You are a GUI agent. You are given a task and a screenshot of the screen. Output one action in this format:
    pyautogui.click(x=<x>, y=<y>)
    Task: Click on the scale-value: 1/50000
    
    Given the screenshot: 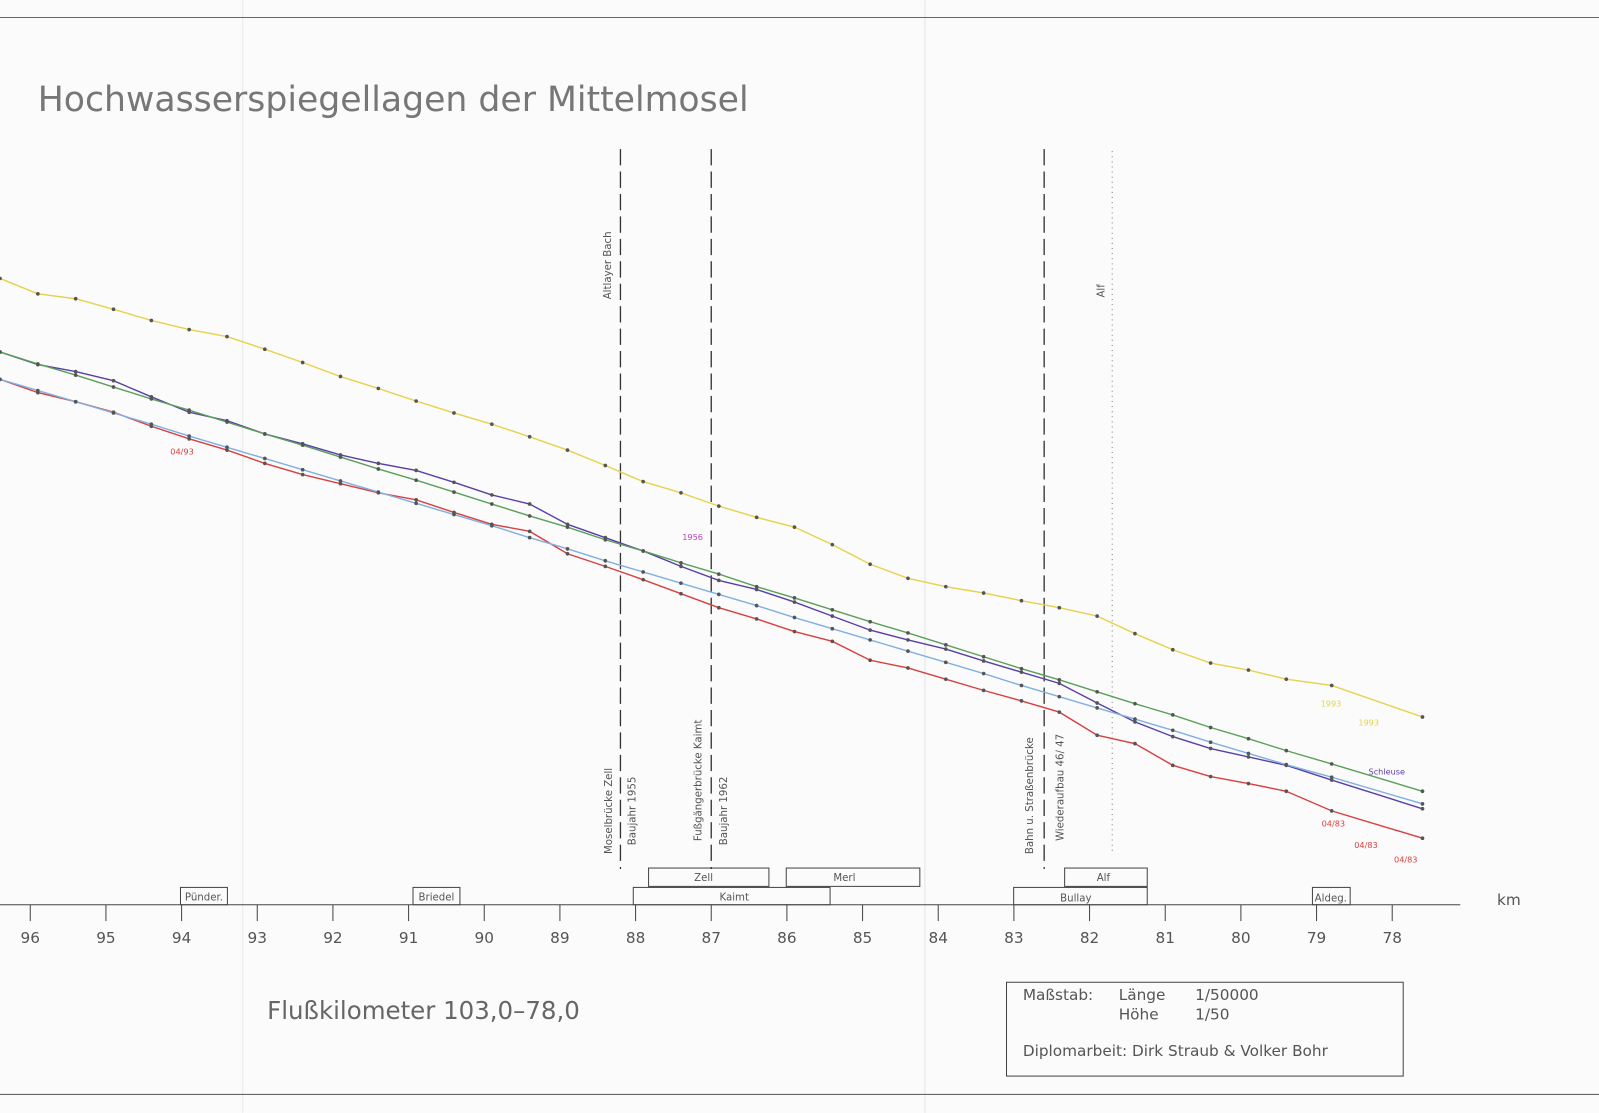 What is the action you would take?
    pyautogui.click(x=1226, y=995)
    